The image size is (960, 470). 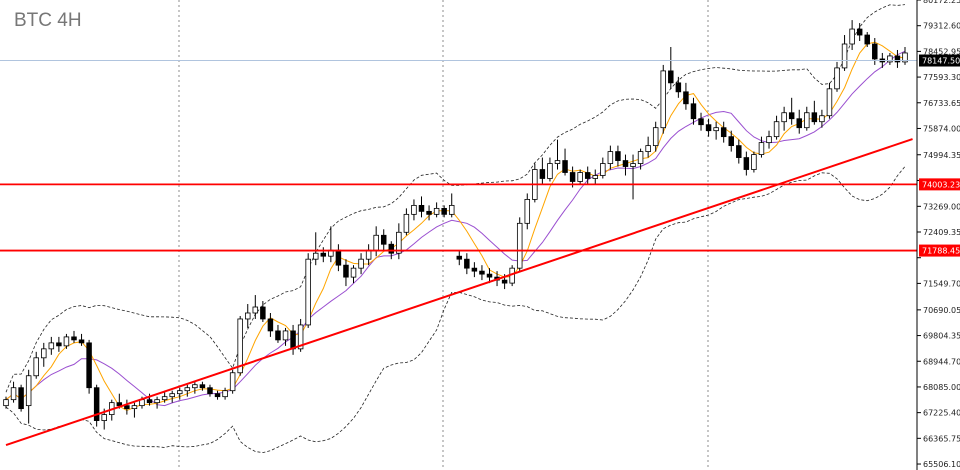 I want to click on y-tick-label: 67225.40, so click(x=941, y=413).